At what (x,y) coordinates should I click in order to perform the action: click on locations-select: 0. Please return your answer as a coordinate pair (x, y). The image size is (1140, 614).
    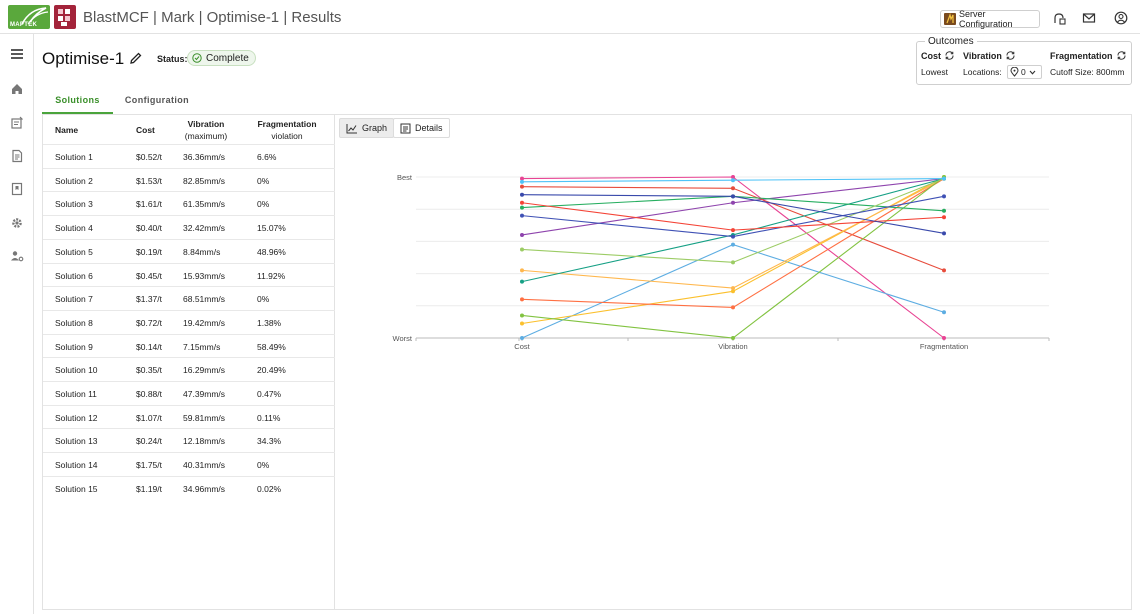
    Looking at the image, I should click on (1024, 72).